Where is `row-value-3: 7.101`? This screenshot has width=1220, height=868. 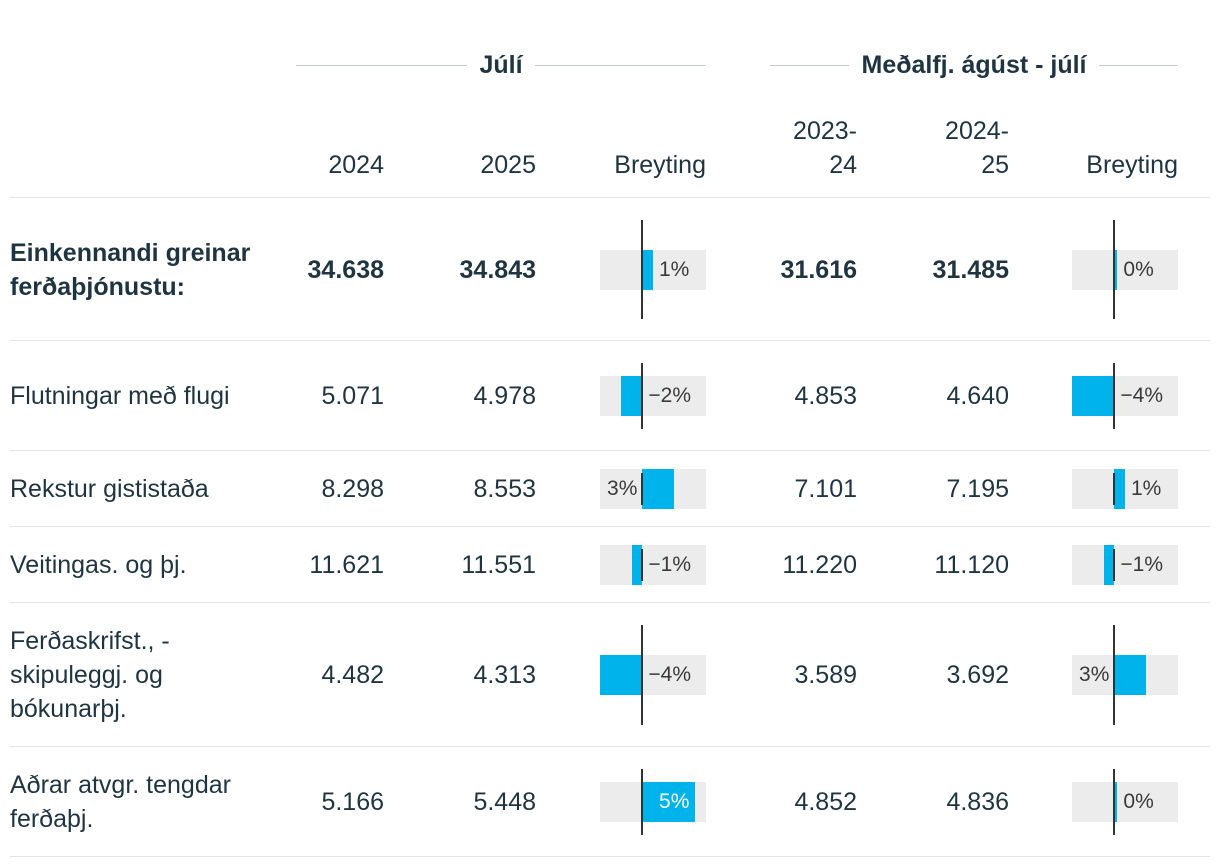
row-value-3: 7.101 is located at coordinates (825, 489).